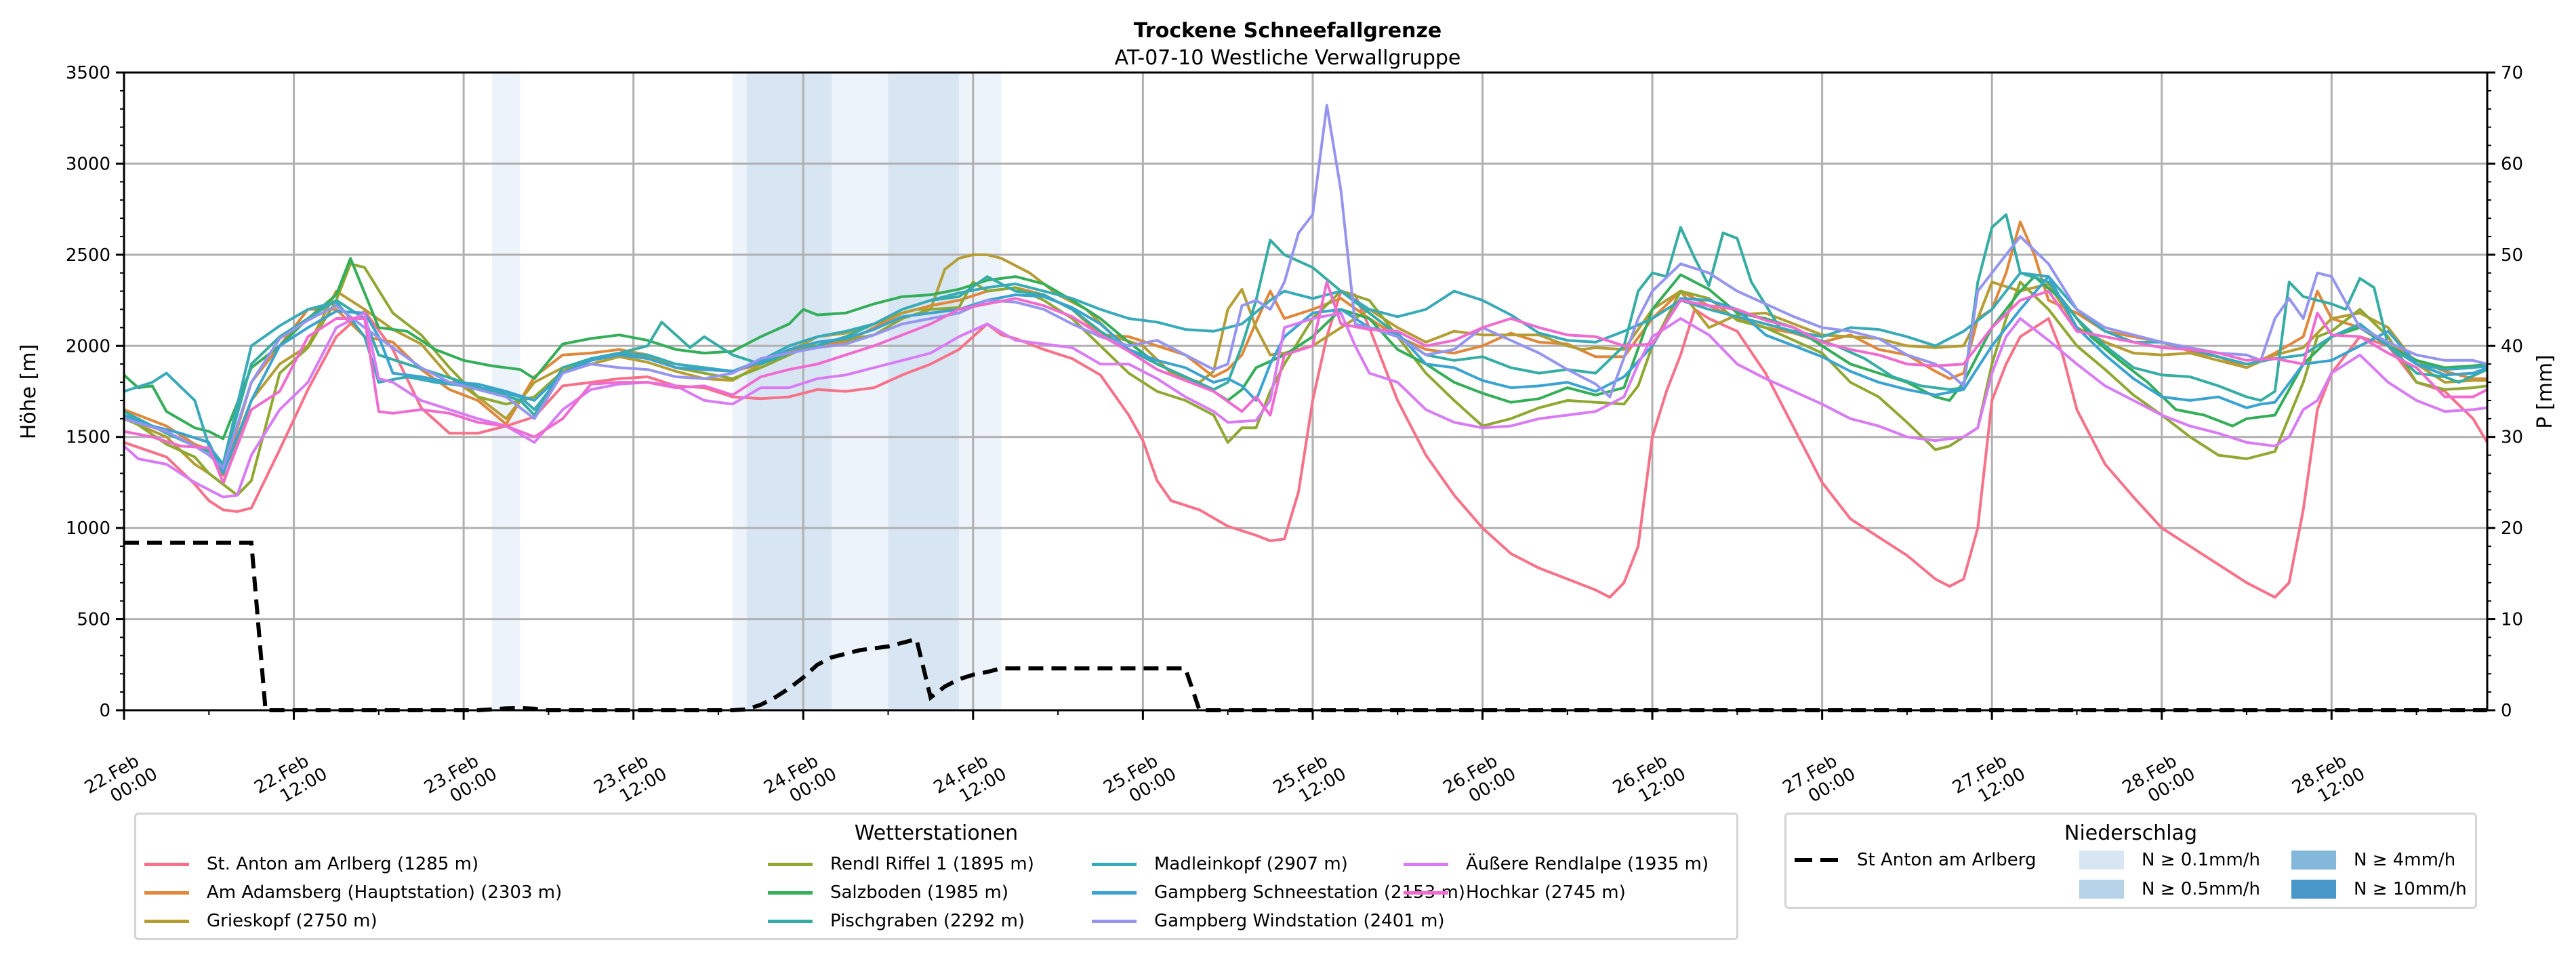  What do you see at coordinates (88, 255) in the screenshot?
I see `y-tick-label: 2500` at bounding box center [88, 255].